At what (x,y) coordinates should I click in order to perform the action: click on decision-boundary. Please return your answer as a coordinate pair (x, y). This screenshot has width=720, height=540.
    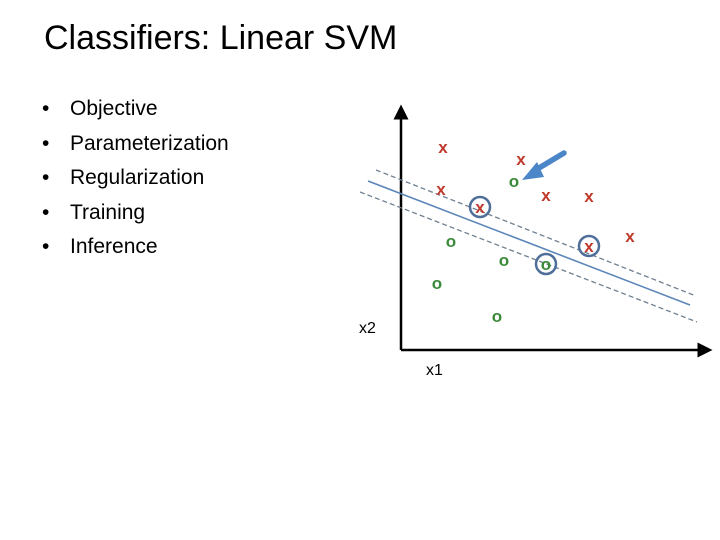
    Looking at the image, I should click on (529, 243).